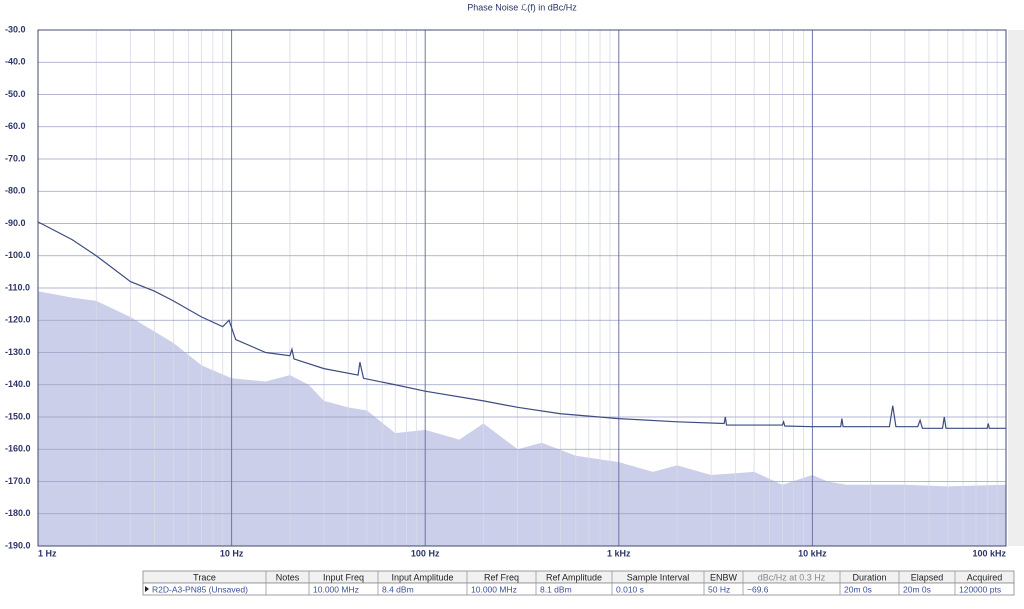  I want to click on table-cell: R2D-A3-PN85 (Unsaved), so click(200, 589).